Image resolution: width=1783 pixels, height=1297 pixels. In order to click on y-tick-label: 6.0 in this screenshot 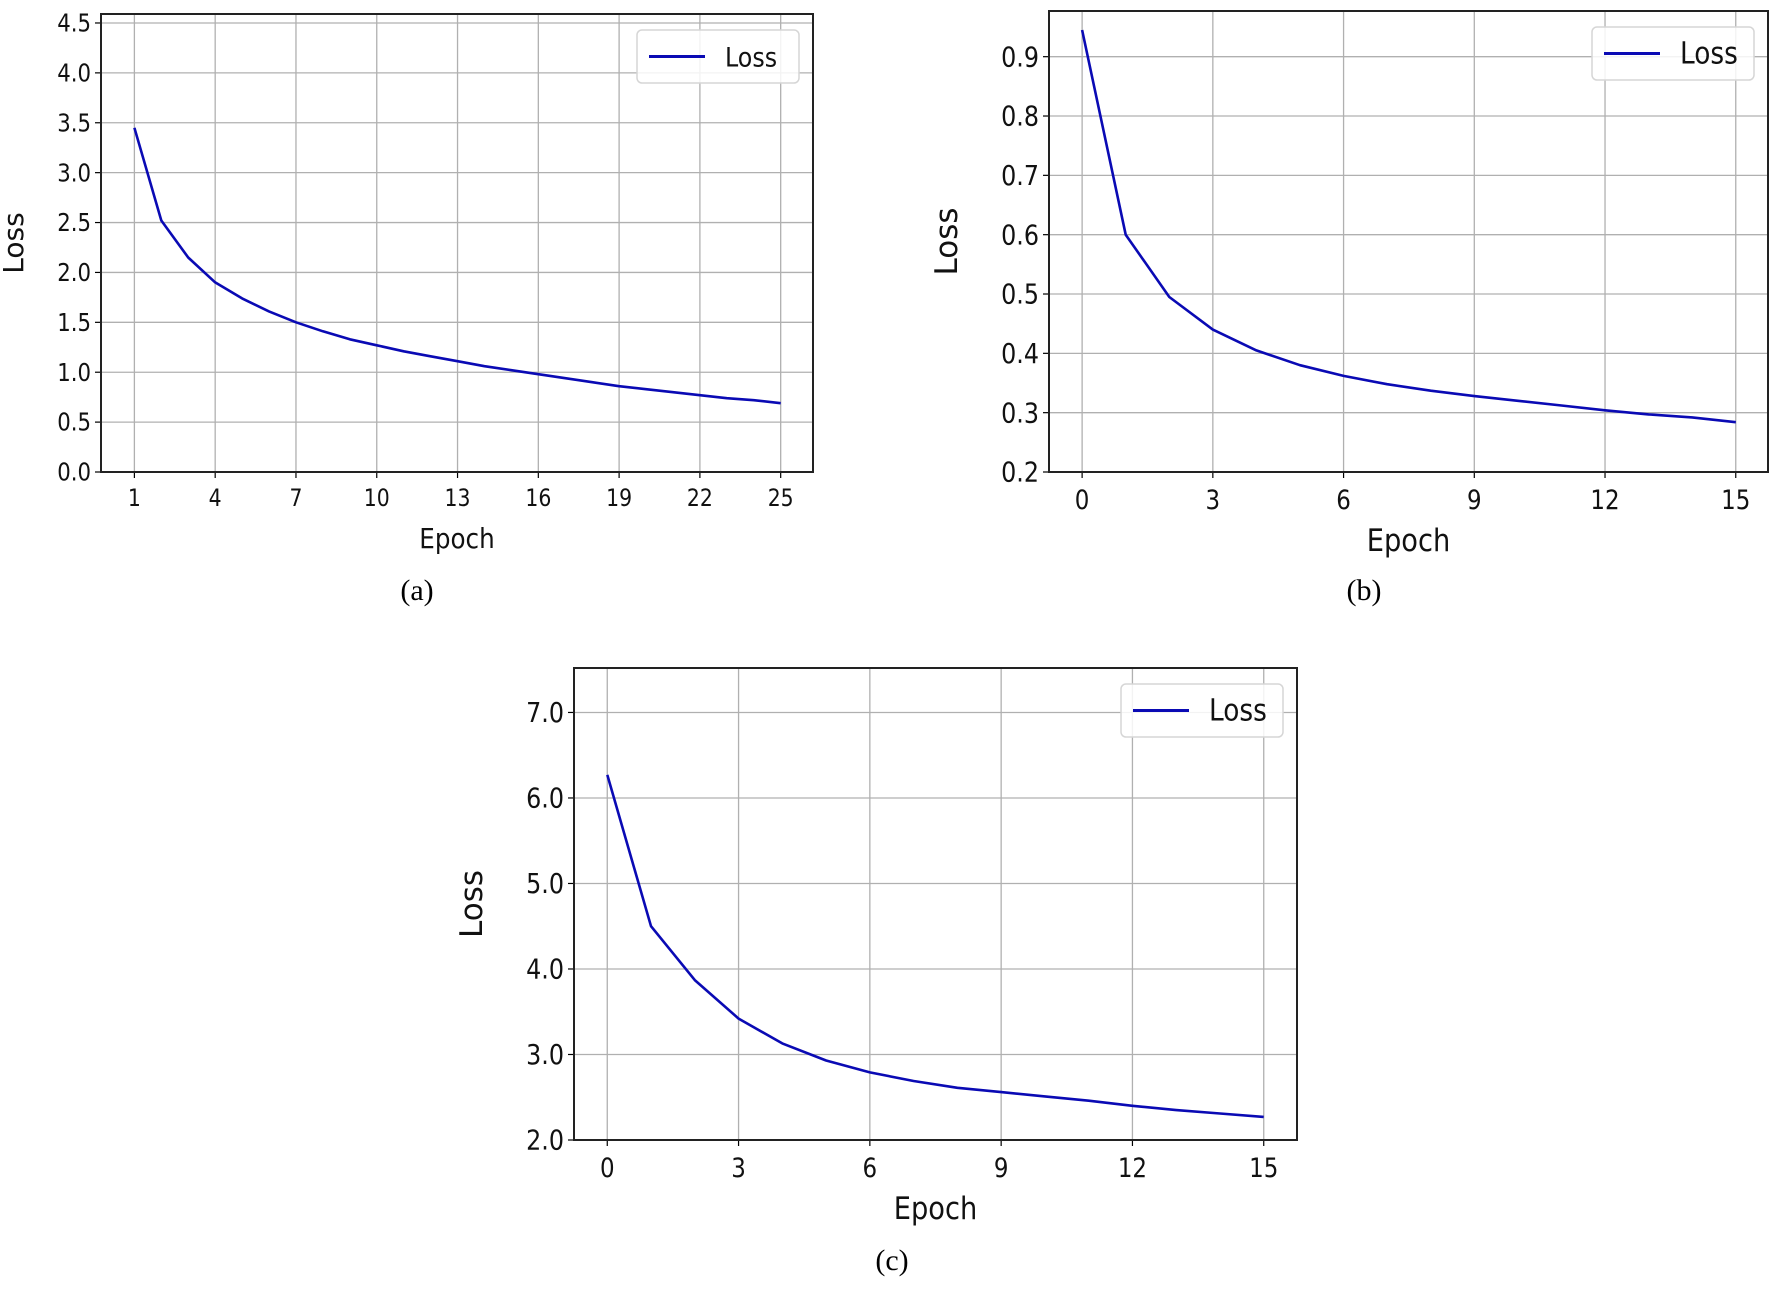, I will do `click(545, 799)`.